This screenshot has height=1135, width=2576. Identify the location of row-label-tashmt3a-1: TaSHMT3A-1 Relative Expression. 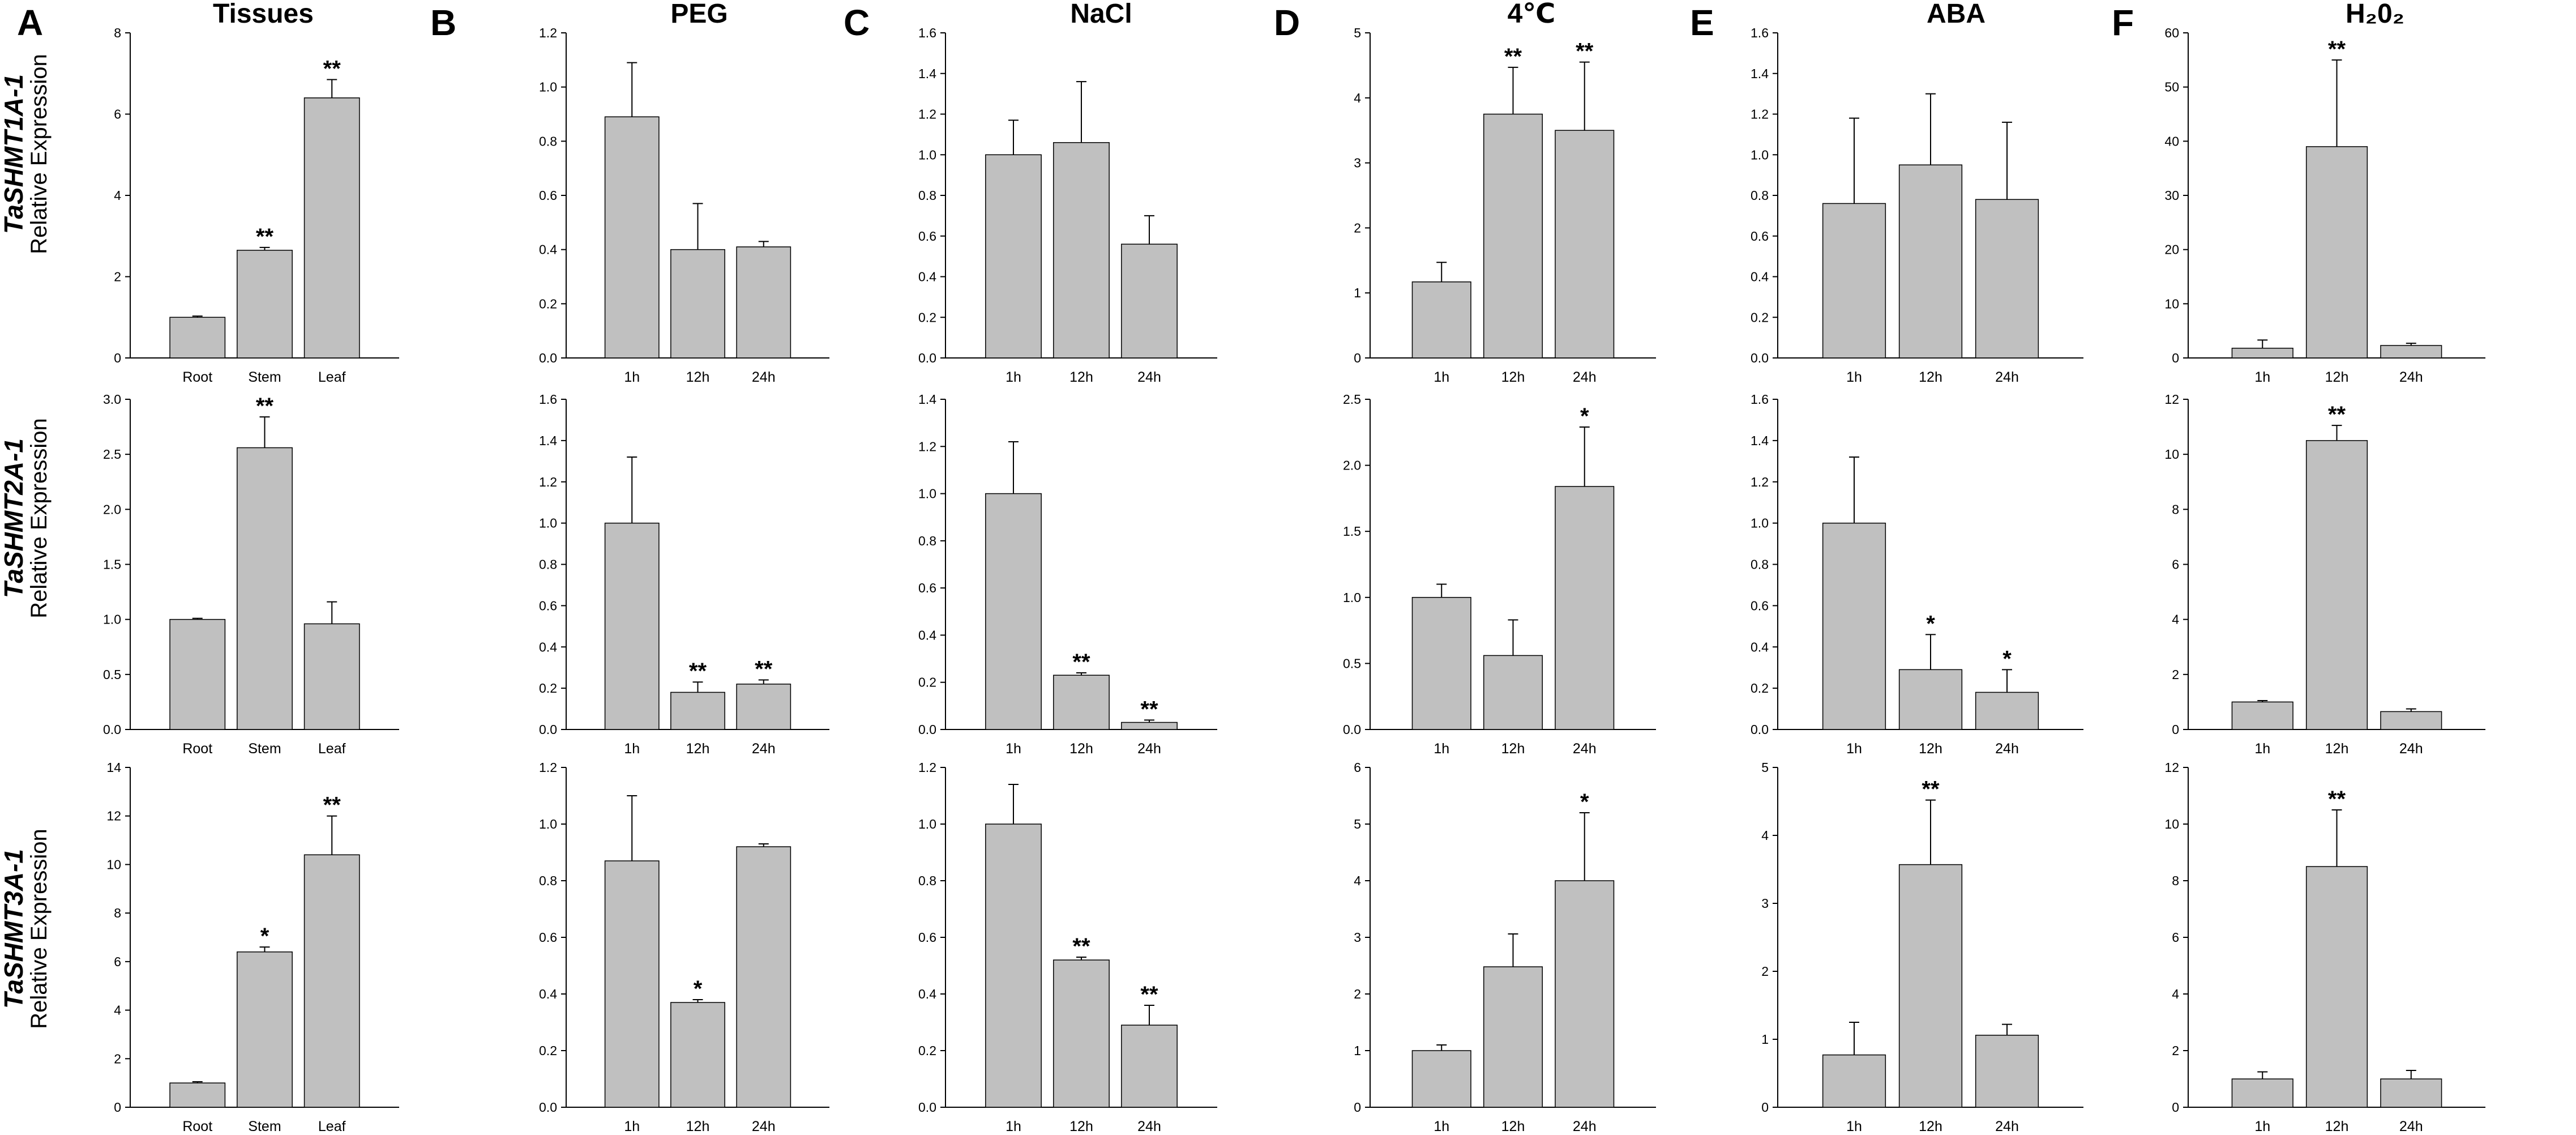
(26, 929).